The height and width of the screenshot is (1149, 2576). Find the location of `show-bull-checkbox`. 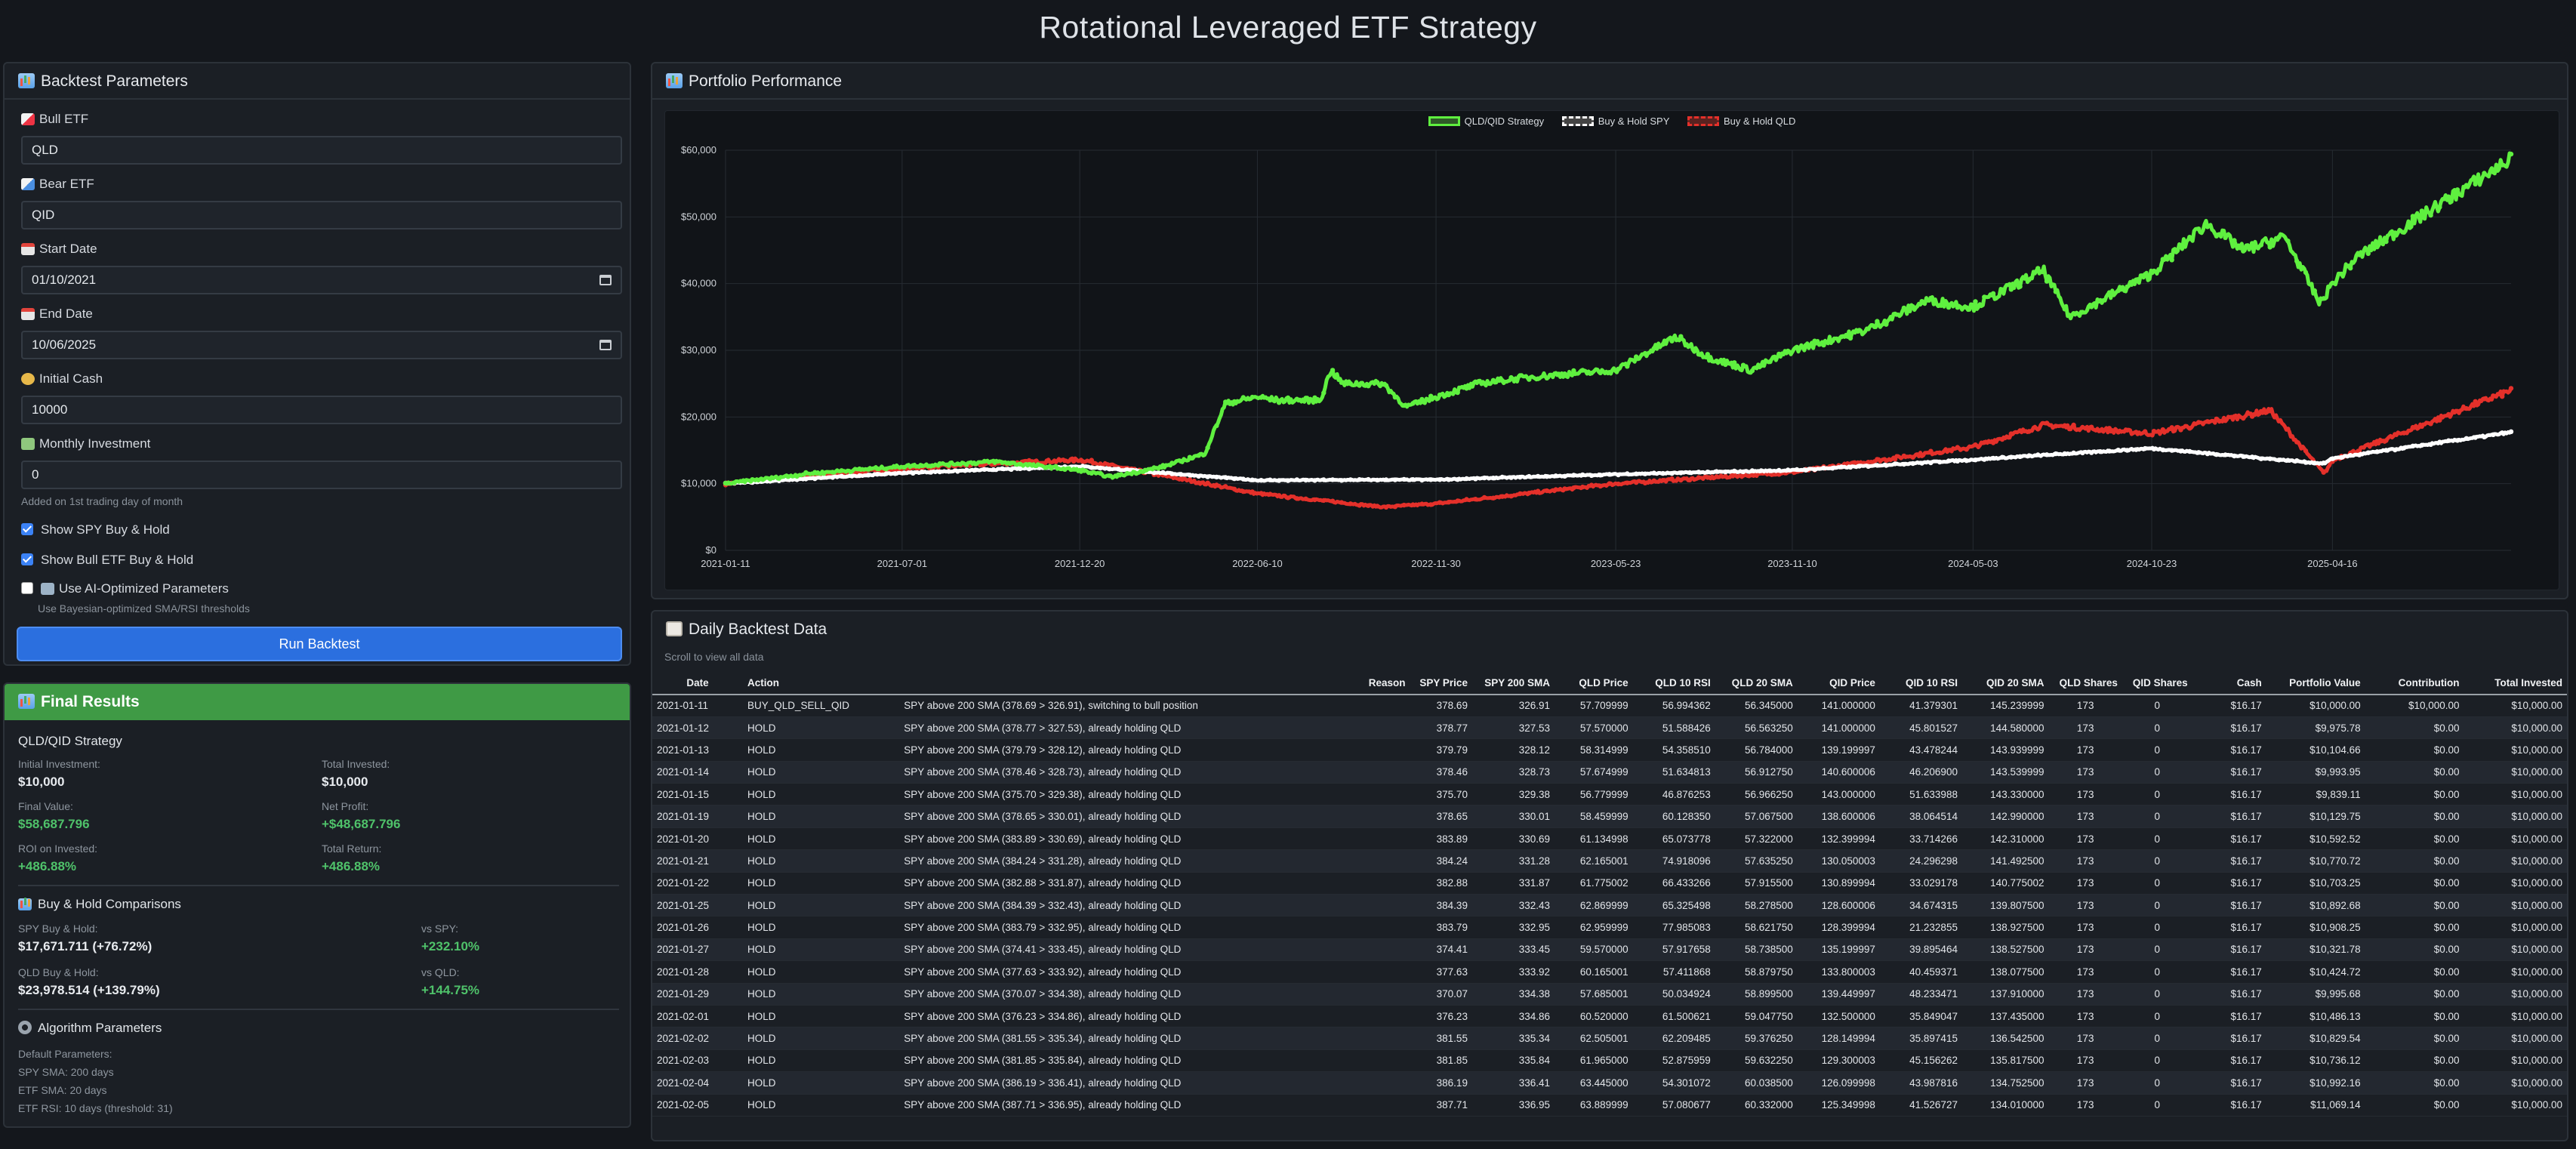

show-bull-checkbox is located at coordinates (27, 559).